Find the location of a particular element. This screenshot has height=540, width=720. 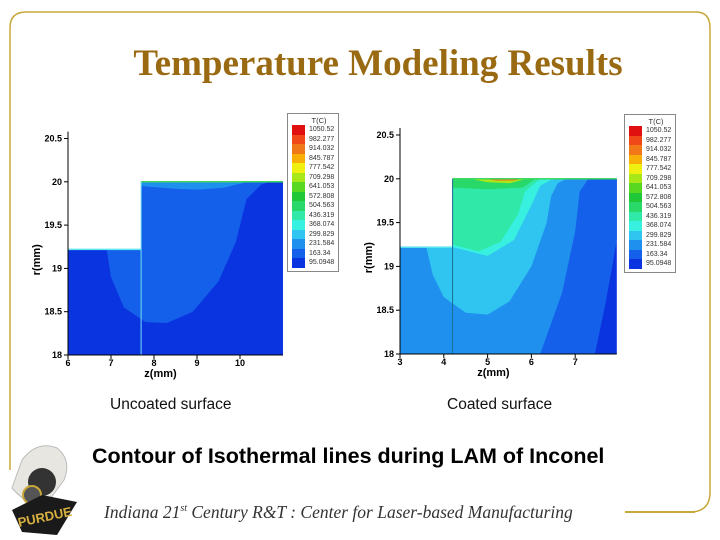

x-tick-label: 8 is located at coordinates (153, 363).